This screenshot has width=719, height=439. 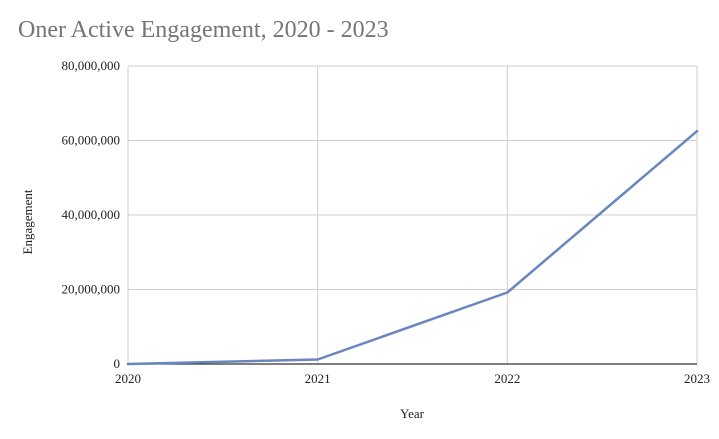 I want to click on x-tick-label: 2023, so click(x=697, y=378).